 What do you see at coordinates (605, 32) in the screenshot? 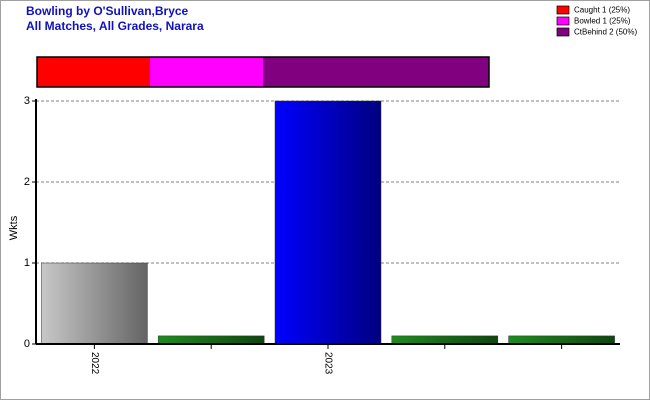
I see `legend-label: CtBehind 2 (50%)` at bounding box center [605, 32].